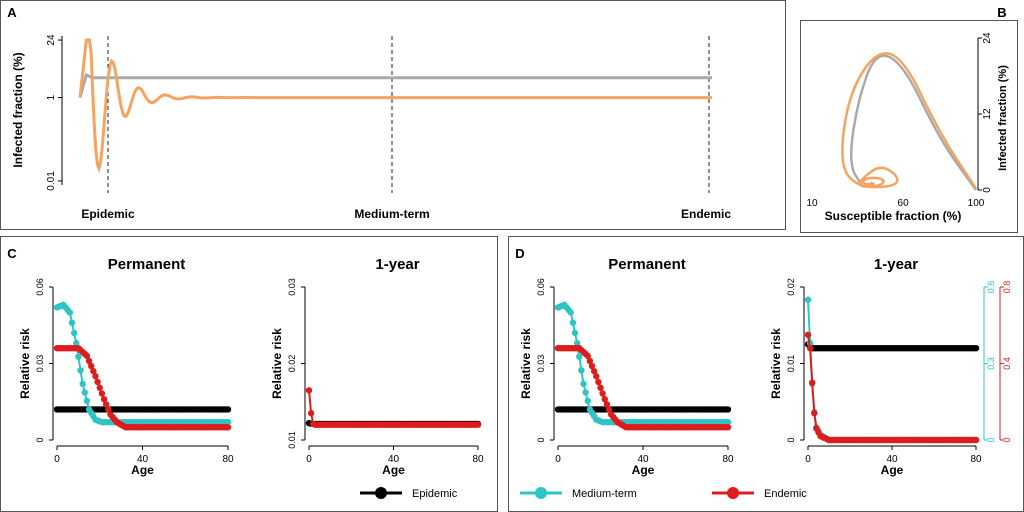 The height and width of the screenshot is (512, 1024). What do you see at coordinates (57, 459) in the screenshot?
I see `panel-c-permanent-x-tick-label: 0` at bounding box center [57, 459].